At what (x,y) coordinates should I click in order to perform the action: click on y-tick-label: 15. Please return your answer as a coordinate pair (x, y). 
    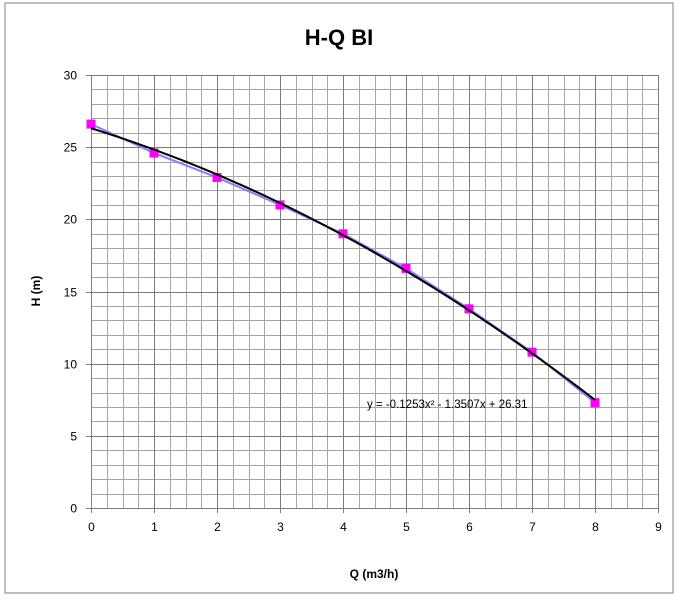
    Looking at the image, I should click on (71, 293).